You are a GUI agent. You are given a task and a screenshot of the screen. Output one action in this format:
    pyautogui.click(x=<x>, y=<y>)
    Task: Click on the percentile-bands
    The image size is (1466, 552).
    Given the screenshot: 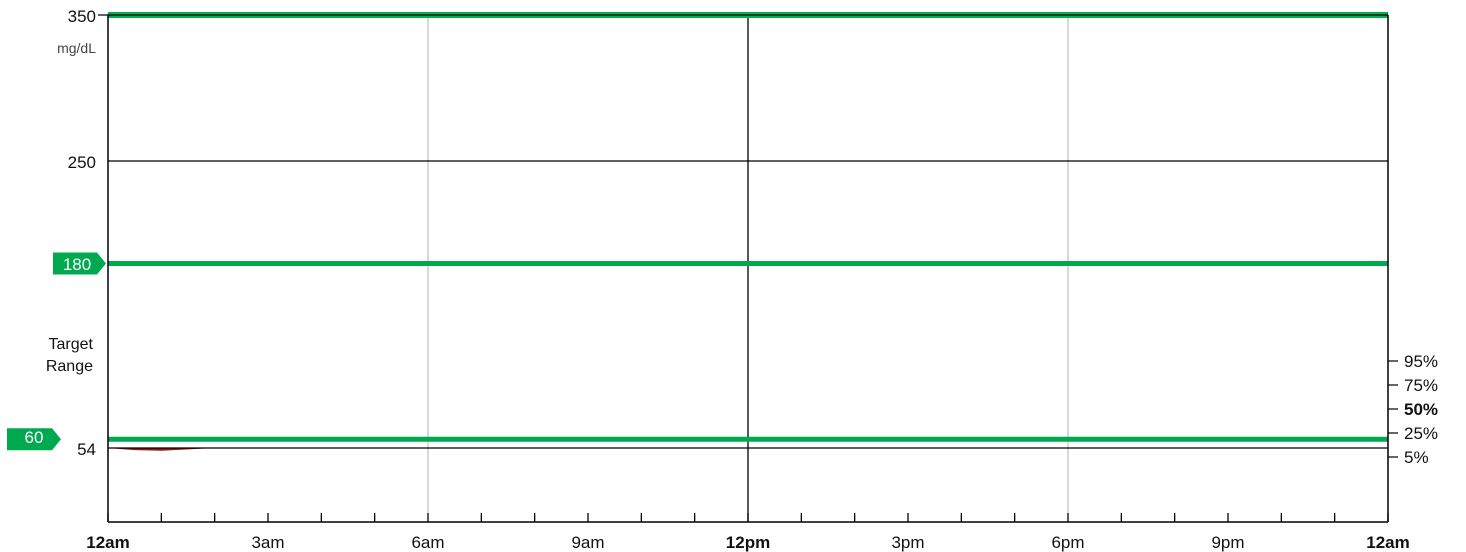 What is the action you would take?
    pyautogui.click(x=161, y=449)
    